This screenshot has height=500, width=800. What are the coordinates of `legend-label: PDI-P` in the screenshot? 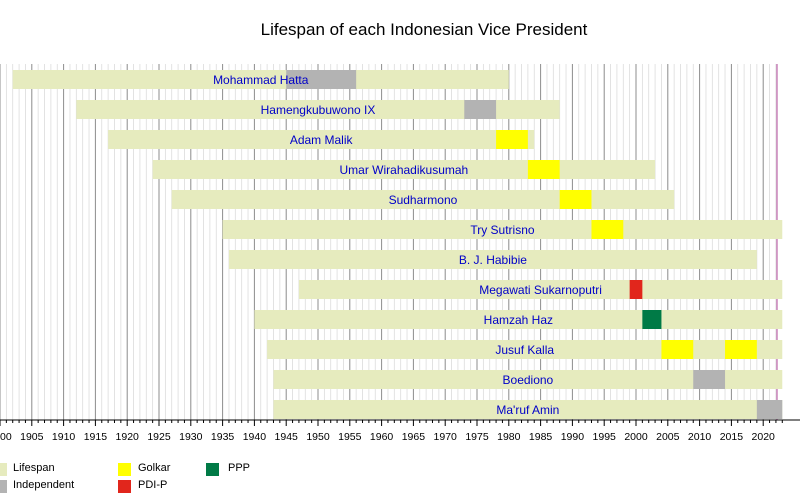 It's located at (153, 485).